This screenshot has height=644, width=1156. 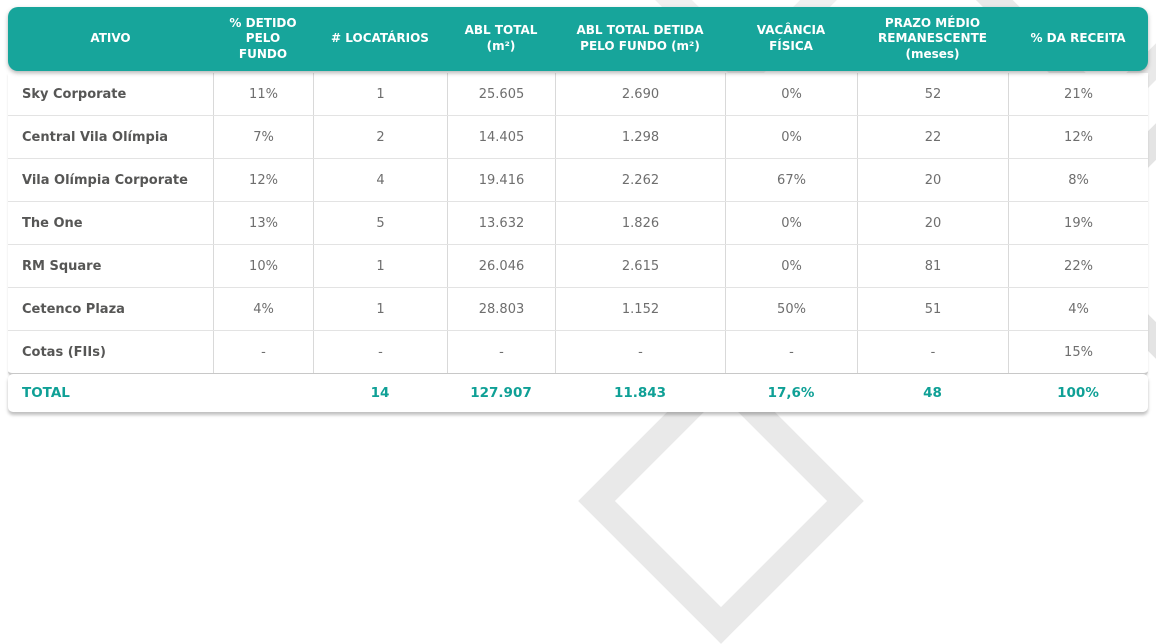 I want to click on cell: 19%, so click(x=1078, y=223).